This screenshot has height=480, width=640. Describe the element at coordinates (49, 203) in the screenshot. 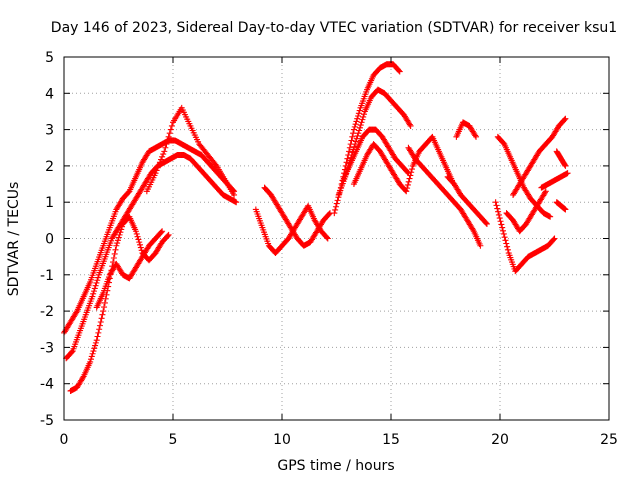

I see `y-tick-label: 1` at that location.